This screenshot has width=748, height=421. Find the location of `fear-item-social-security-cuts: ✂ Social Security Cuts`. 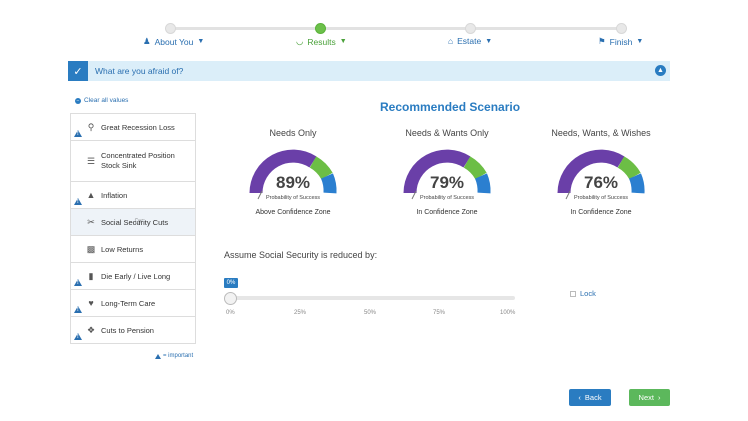

fear-item-social-security-cuts: ✂ Social Security Cuts is located at coordinates (133, 222).